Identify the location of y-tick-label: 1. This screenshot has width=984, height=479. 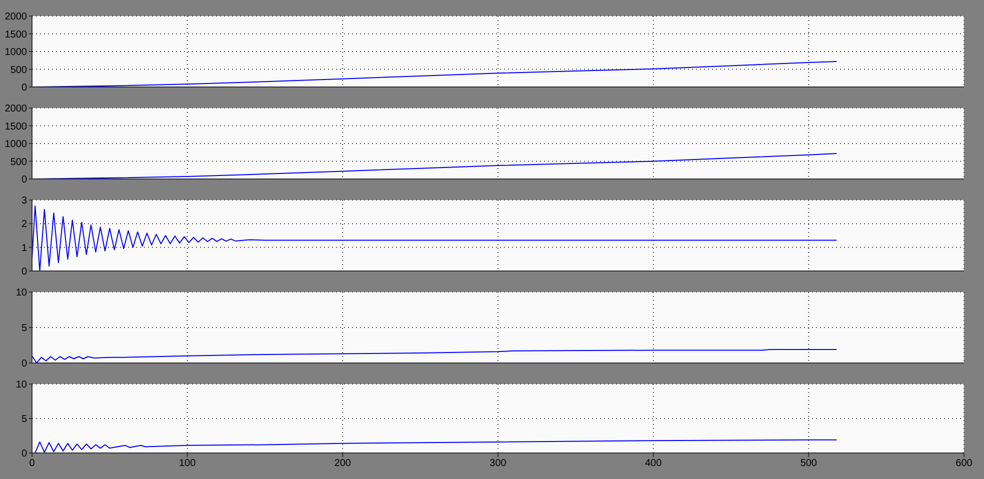
(24, 248).